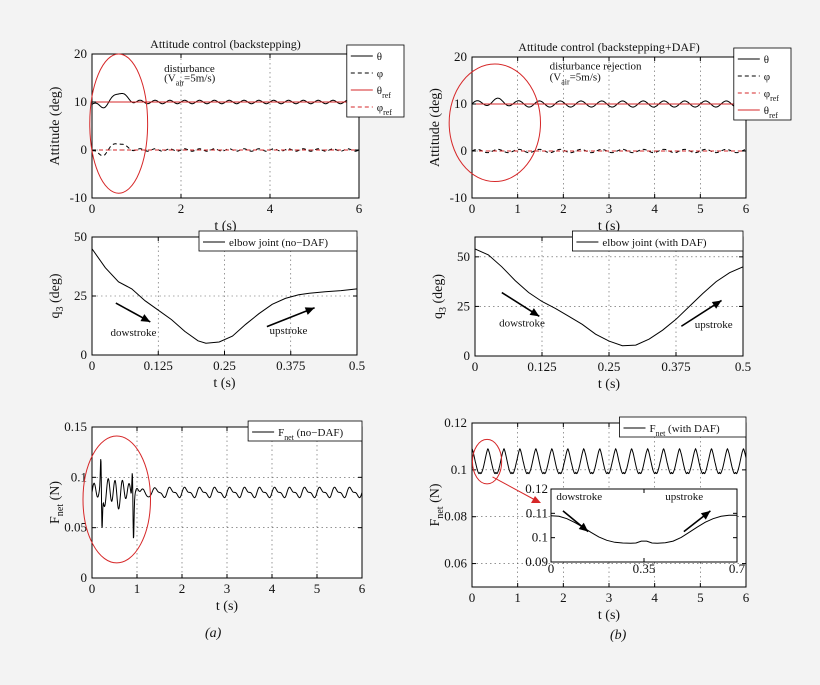 This screenshot has height=685, width=820. Describe the element at coordinates (75, 426) in the screenshot. I see `y-tick-label: 0.15` at that location.